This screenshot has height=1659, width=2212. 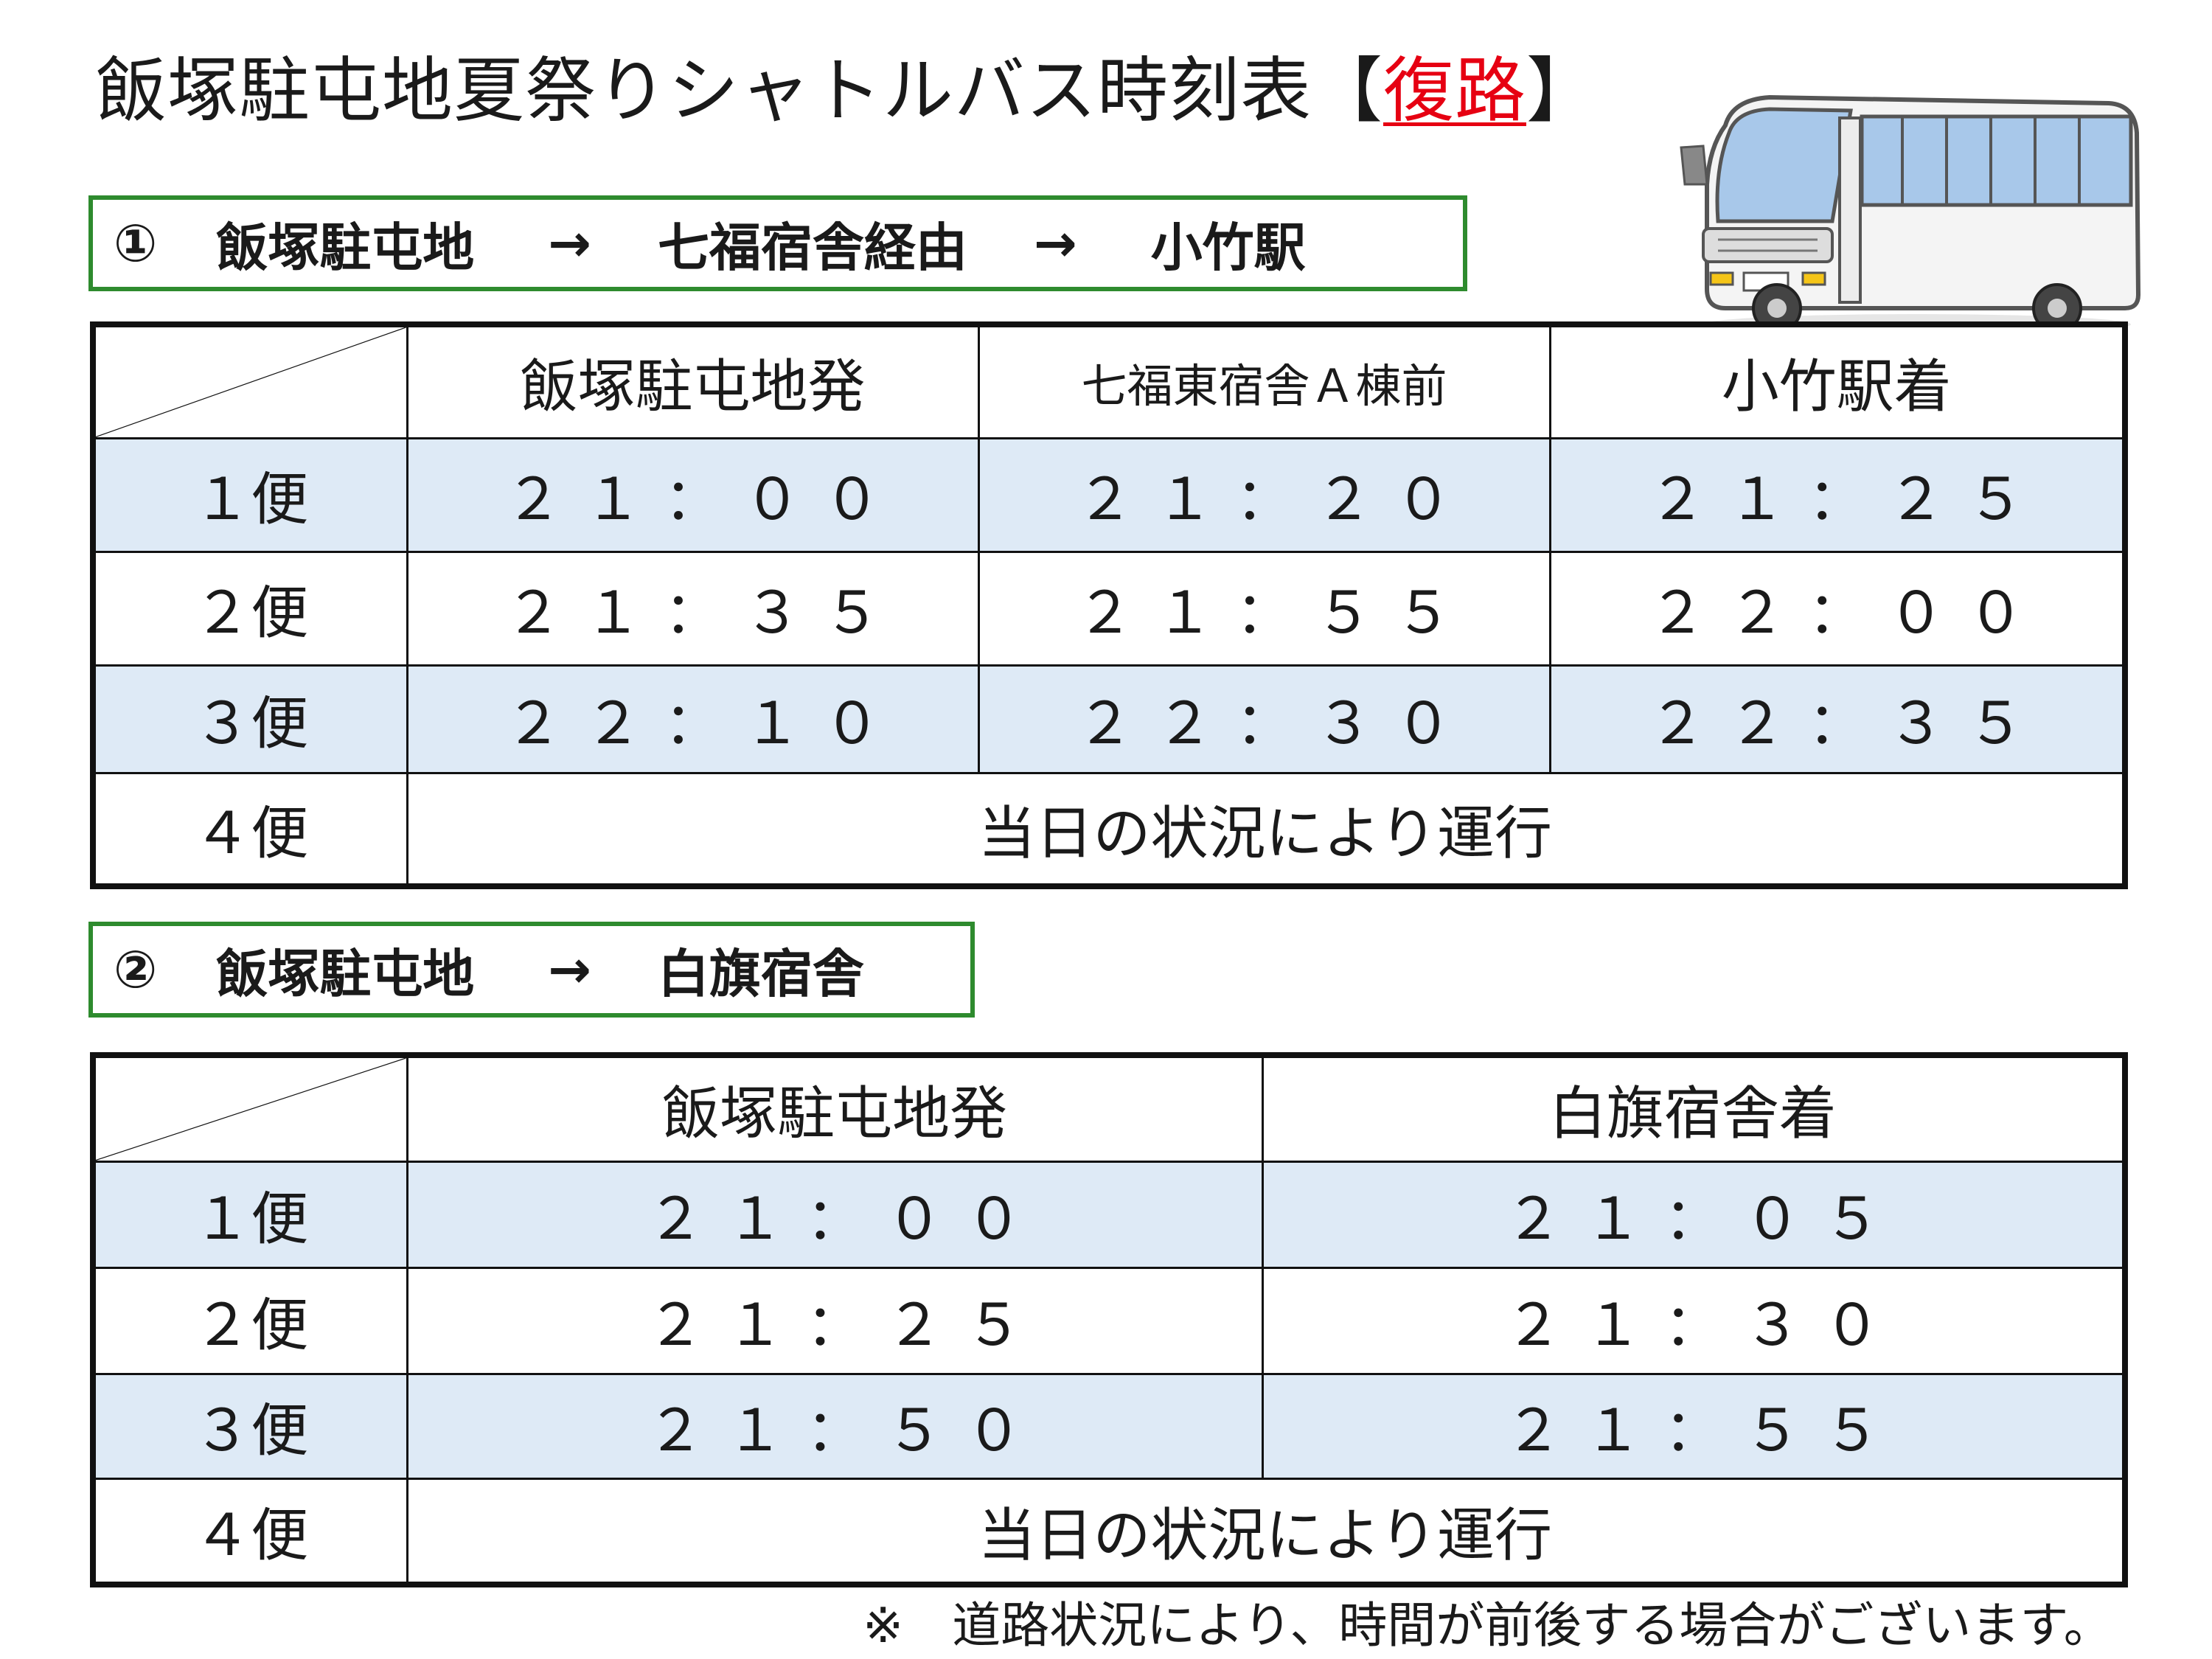 I want to click on column-header: 白旗宿舎着, so click(x=1693, y=1108).